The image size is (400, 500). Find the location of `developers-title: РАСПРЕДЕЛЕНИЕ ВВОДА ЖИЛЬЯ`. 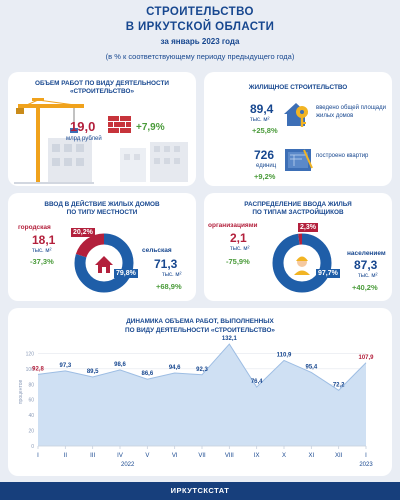

developers-title: РАСПРЕДЕЛЕНИЕ ВВОДА ЖИЛЬЯ is located at coordinates (298, 204).